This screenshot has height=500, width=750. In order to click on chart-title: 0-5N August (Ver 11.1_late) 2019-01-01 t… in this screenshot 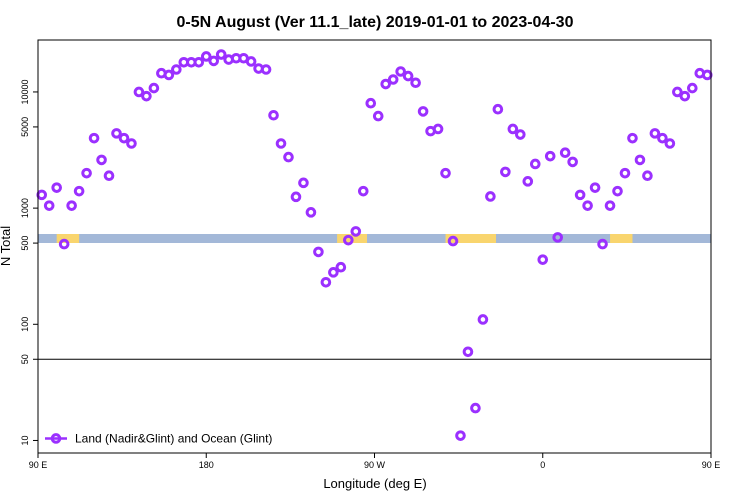, I will do `click(375, 22)`.